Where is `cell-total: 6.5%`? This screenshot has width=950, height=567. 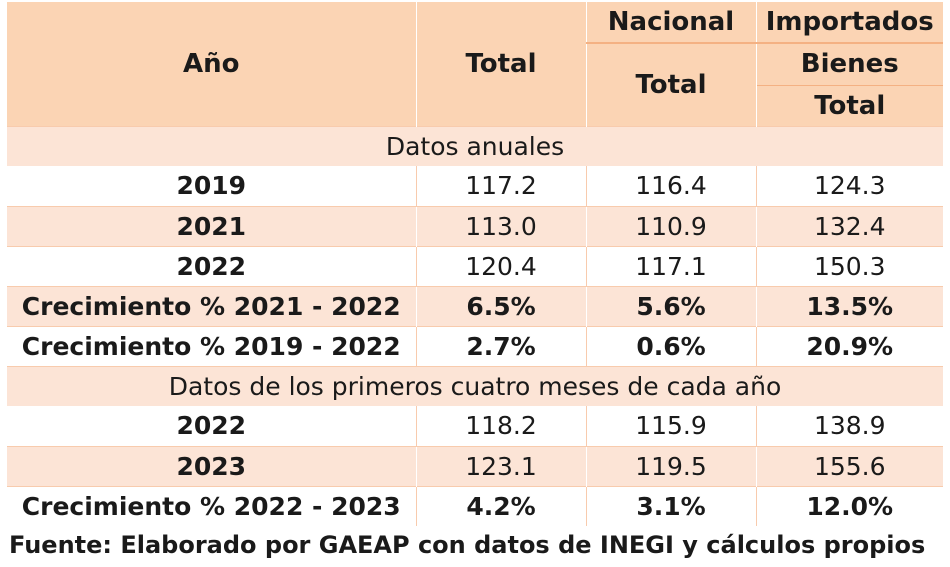 cell-total: 6.5% is located at coordinates (501, 305).